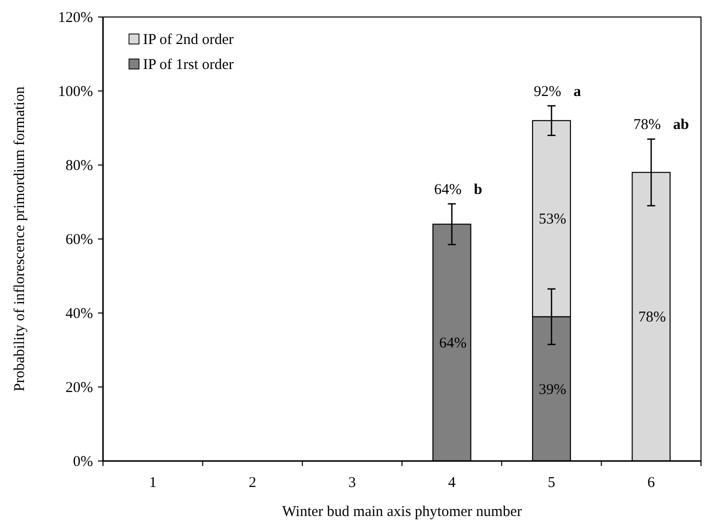 Image resolution: width=717 pixels, height=524 pixels. Describe the element at coordinates (452, 483) in the screenshot. I see `x-tick-label: 4` at that location.